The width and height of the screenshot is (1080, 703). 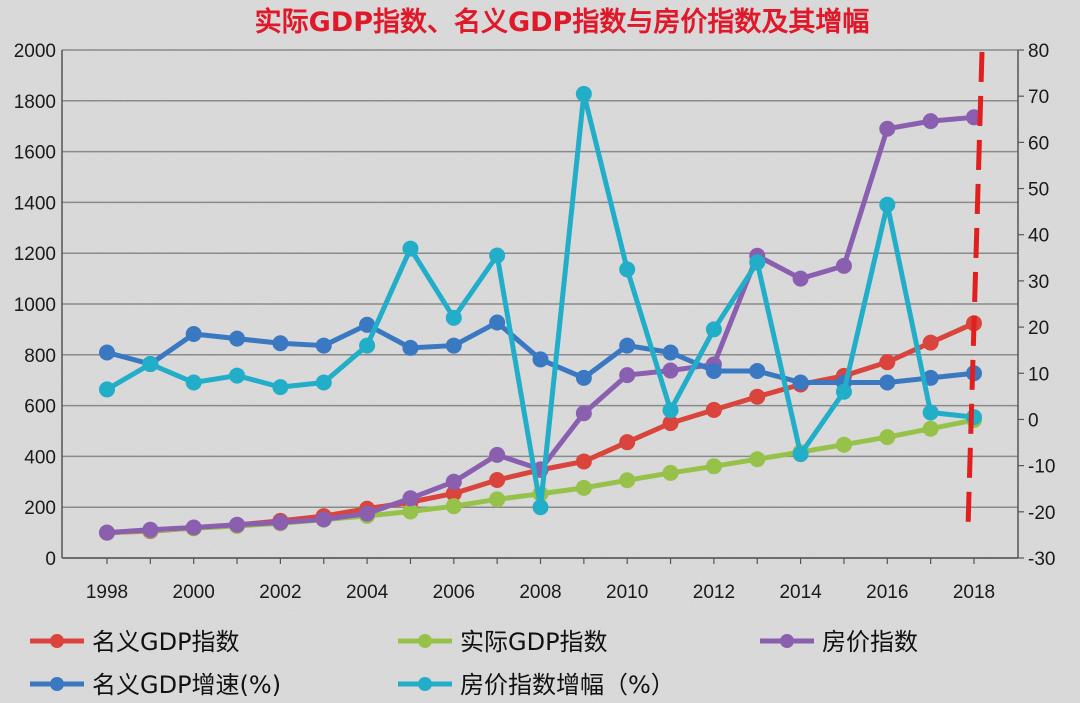 What do you see at coordinates (800, 592) in the screenshot?
I see `x-tick-label: 2014` at bounding box center [800, 592].